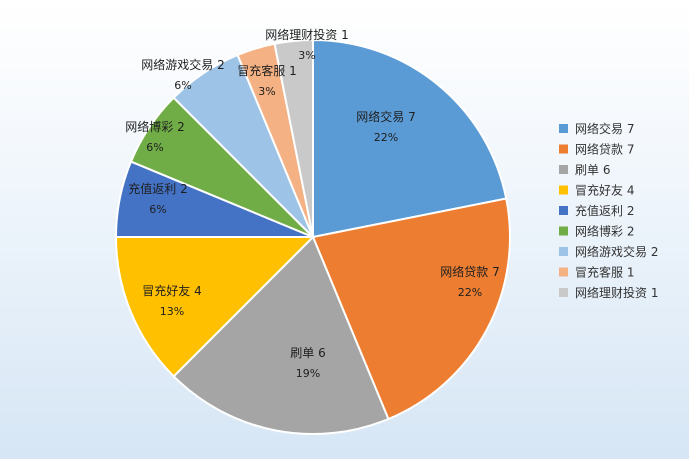 The height and width of the screenshot is (459, 689). I want to click on legend-label: 网络理财投资 1, so click(616, 292).